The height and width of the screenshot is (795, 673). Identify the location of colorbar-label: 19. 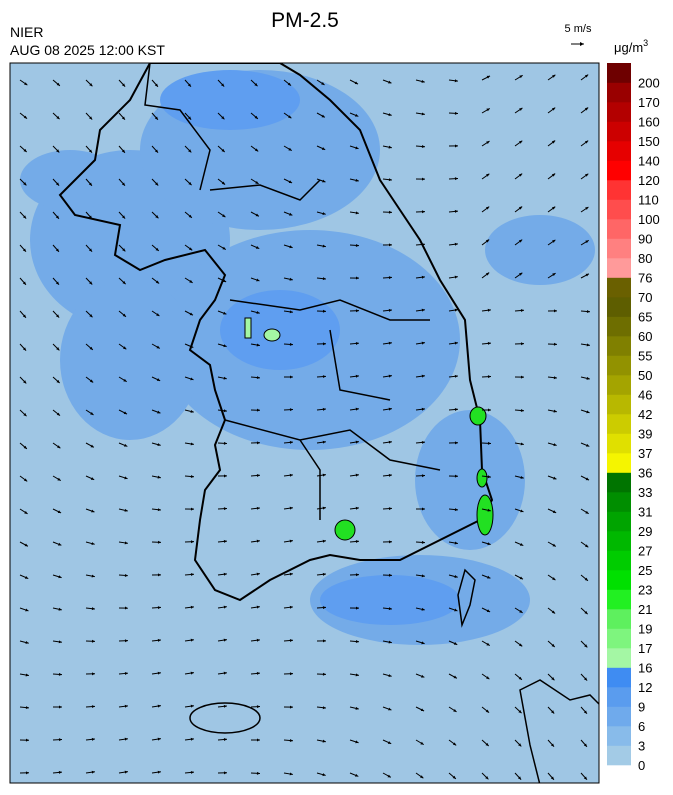
(645, 629).